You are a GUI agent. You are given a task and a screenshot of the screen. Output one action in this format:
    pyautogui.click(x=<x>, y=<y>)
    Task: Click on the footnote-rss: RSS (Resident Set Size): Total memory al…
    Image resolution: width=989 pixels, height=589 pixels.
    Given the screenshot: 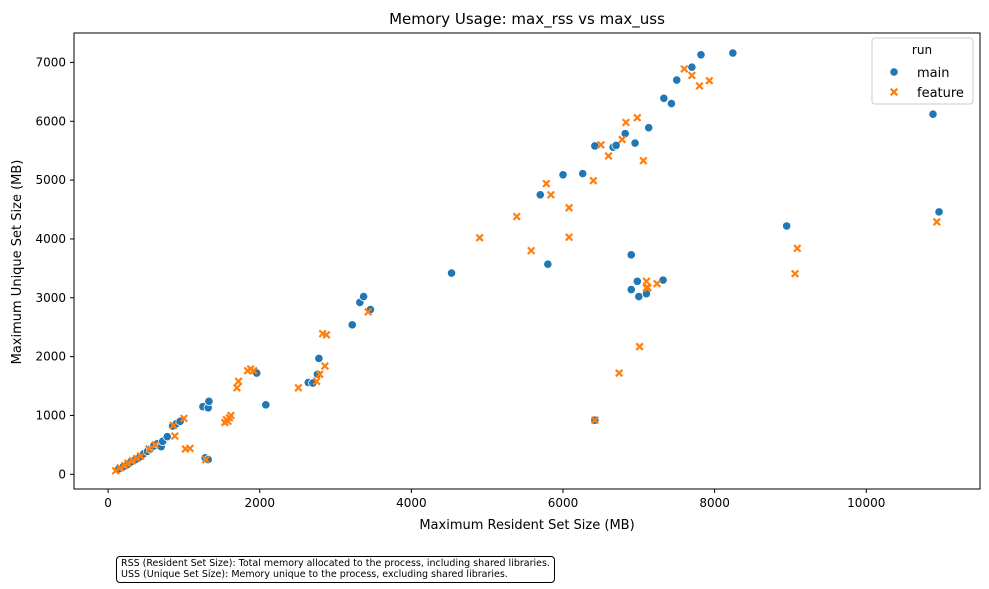 What is the action you would take?
    pyautogui.click(x=335, y=563)
    